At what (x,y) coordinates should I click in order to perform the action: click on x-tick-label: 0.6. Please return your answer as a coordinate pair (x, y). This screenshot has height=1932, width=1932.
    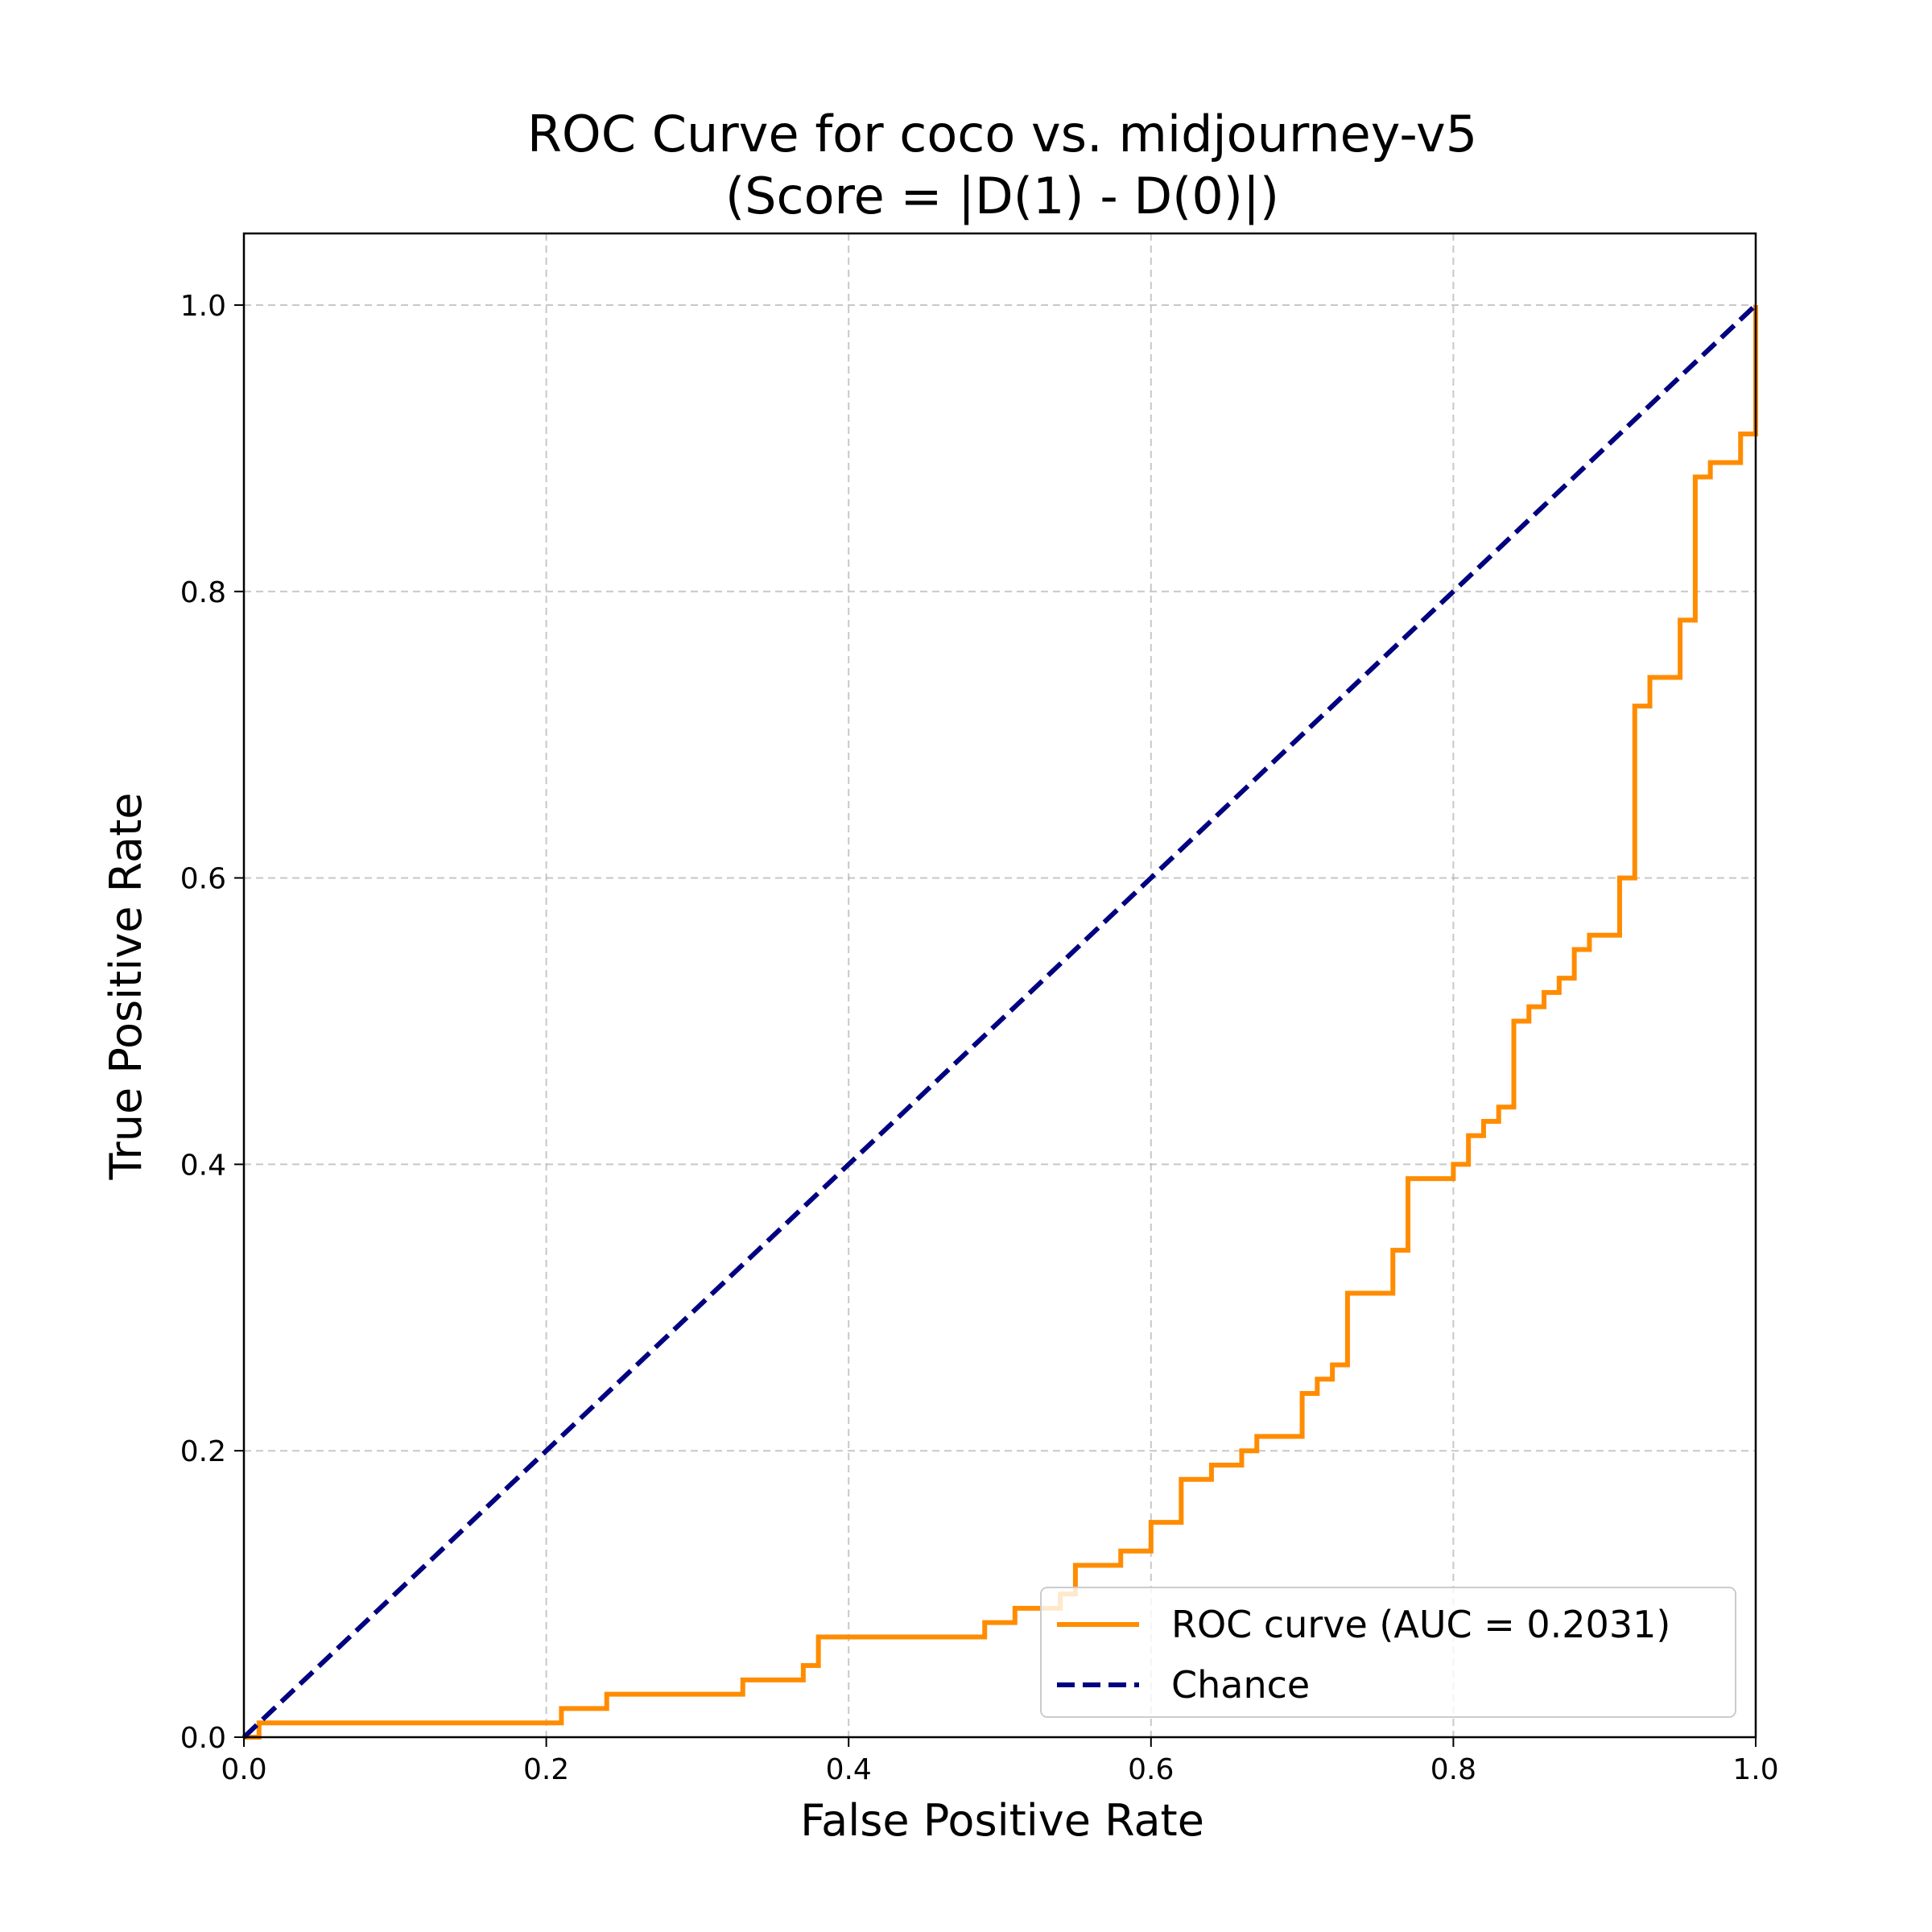
    Looking at the image, I should click on (1151, 1770).